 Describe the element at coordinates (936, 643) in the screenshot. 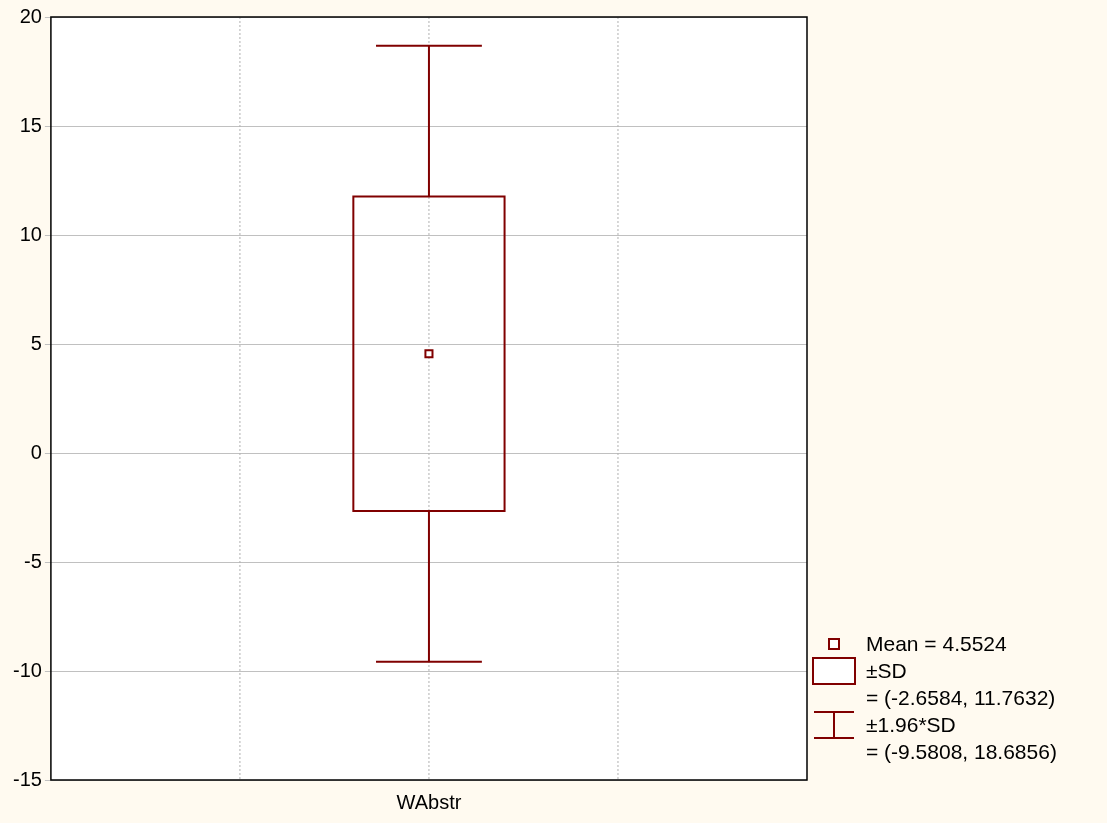

I see `text: Mean = 4.5524` at that location.